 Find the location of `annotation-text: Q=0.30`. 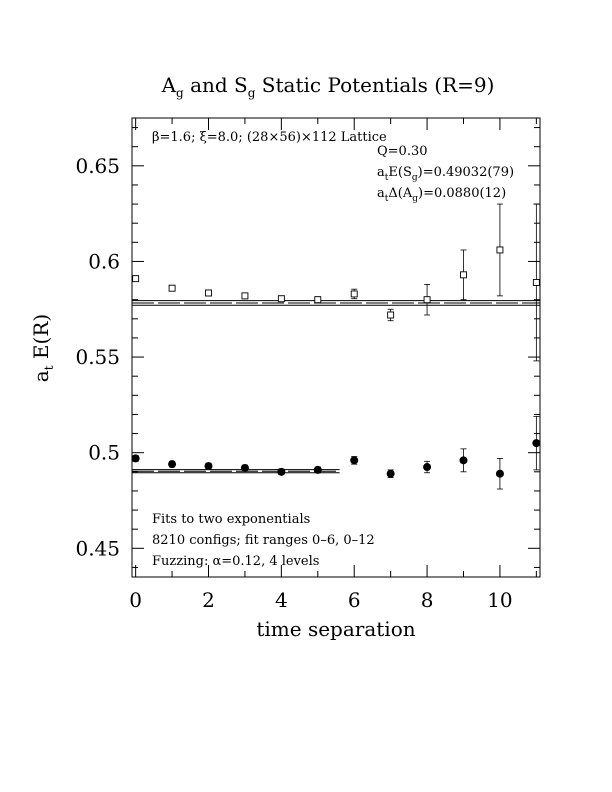

annotation-text: Q=0.30 is located at coordinates (402, 151).